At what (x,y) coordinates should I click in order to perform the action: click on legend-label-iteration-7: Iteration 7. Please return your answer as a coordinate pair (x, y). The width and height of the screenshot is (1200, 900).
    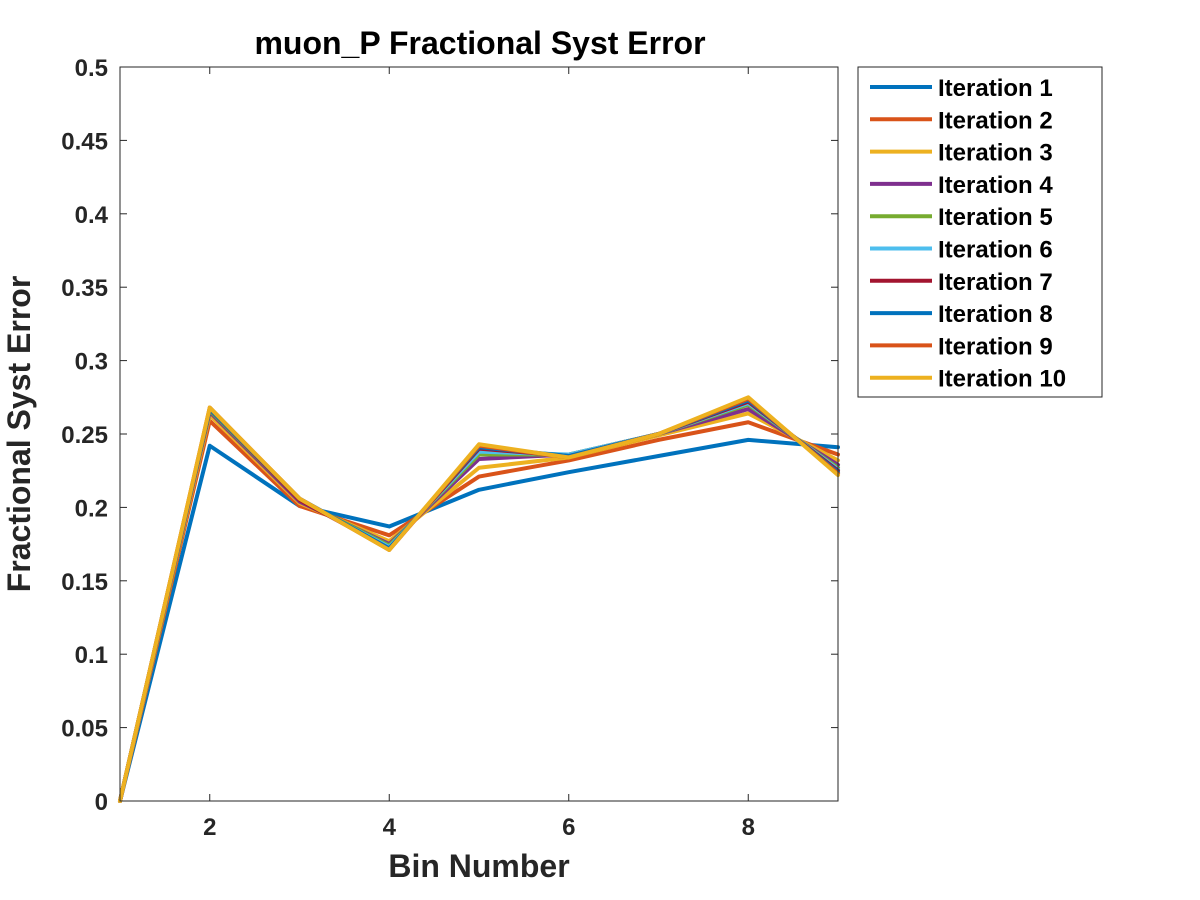
    Looking at the image, I should click on (995, 282).